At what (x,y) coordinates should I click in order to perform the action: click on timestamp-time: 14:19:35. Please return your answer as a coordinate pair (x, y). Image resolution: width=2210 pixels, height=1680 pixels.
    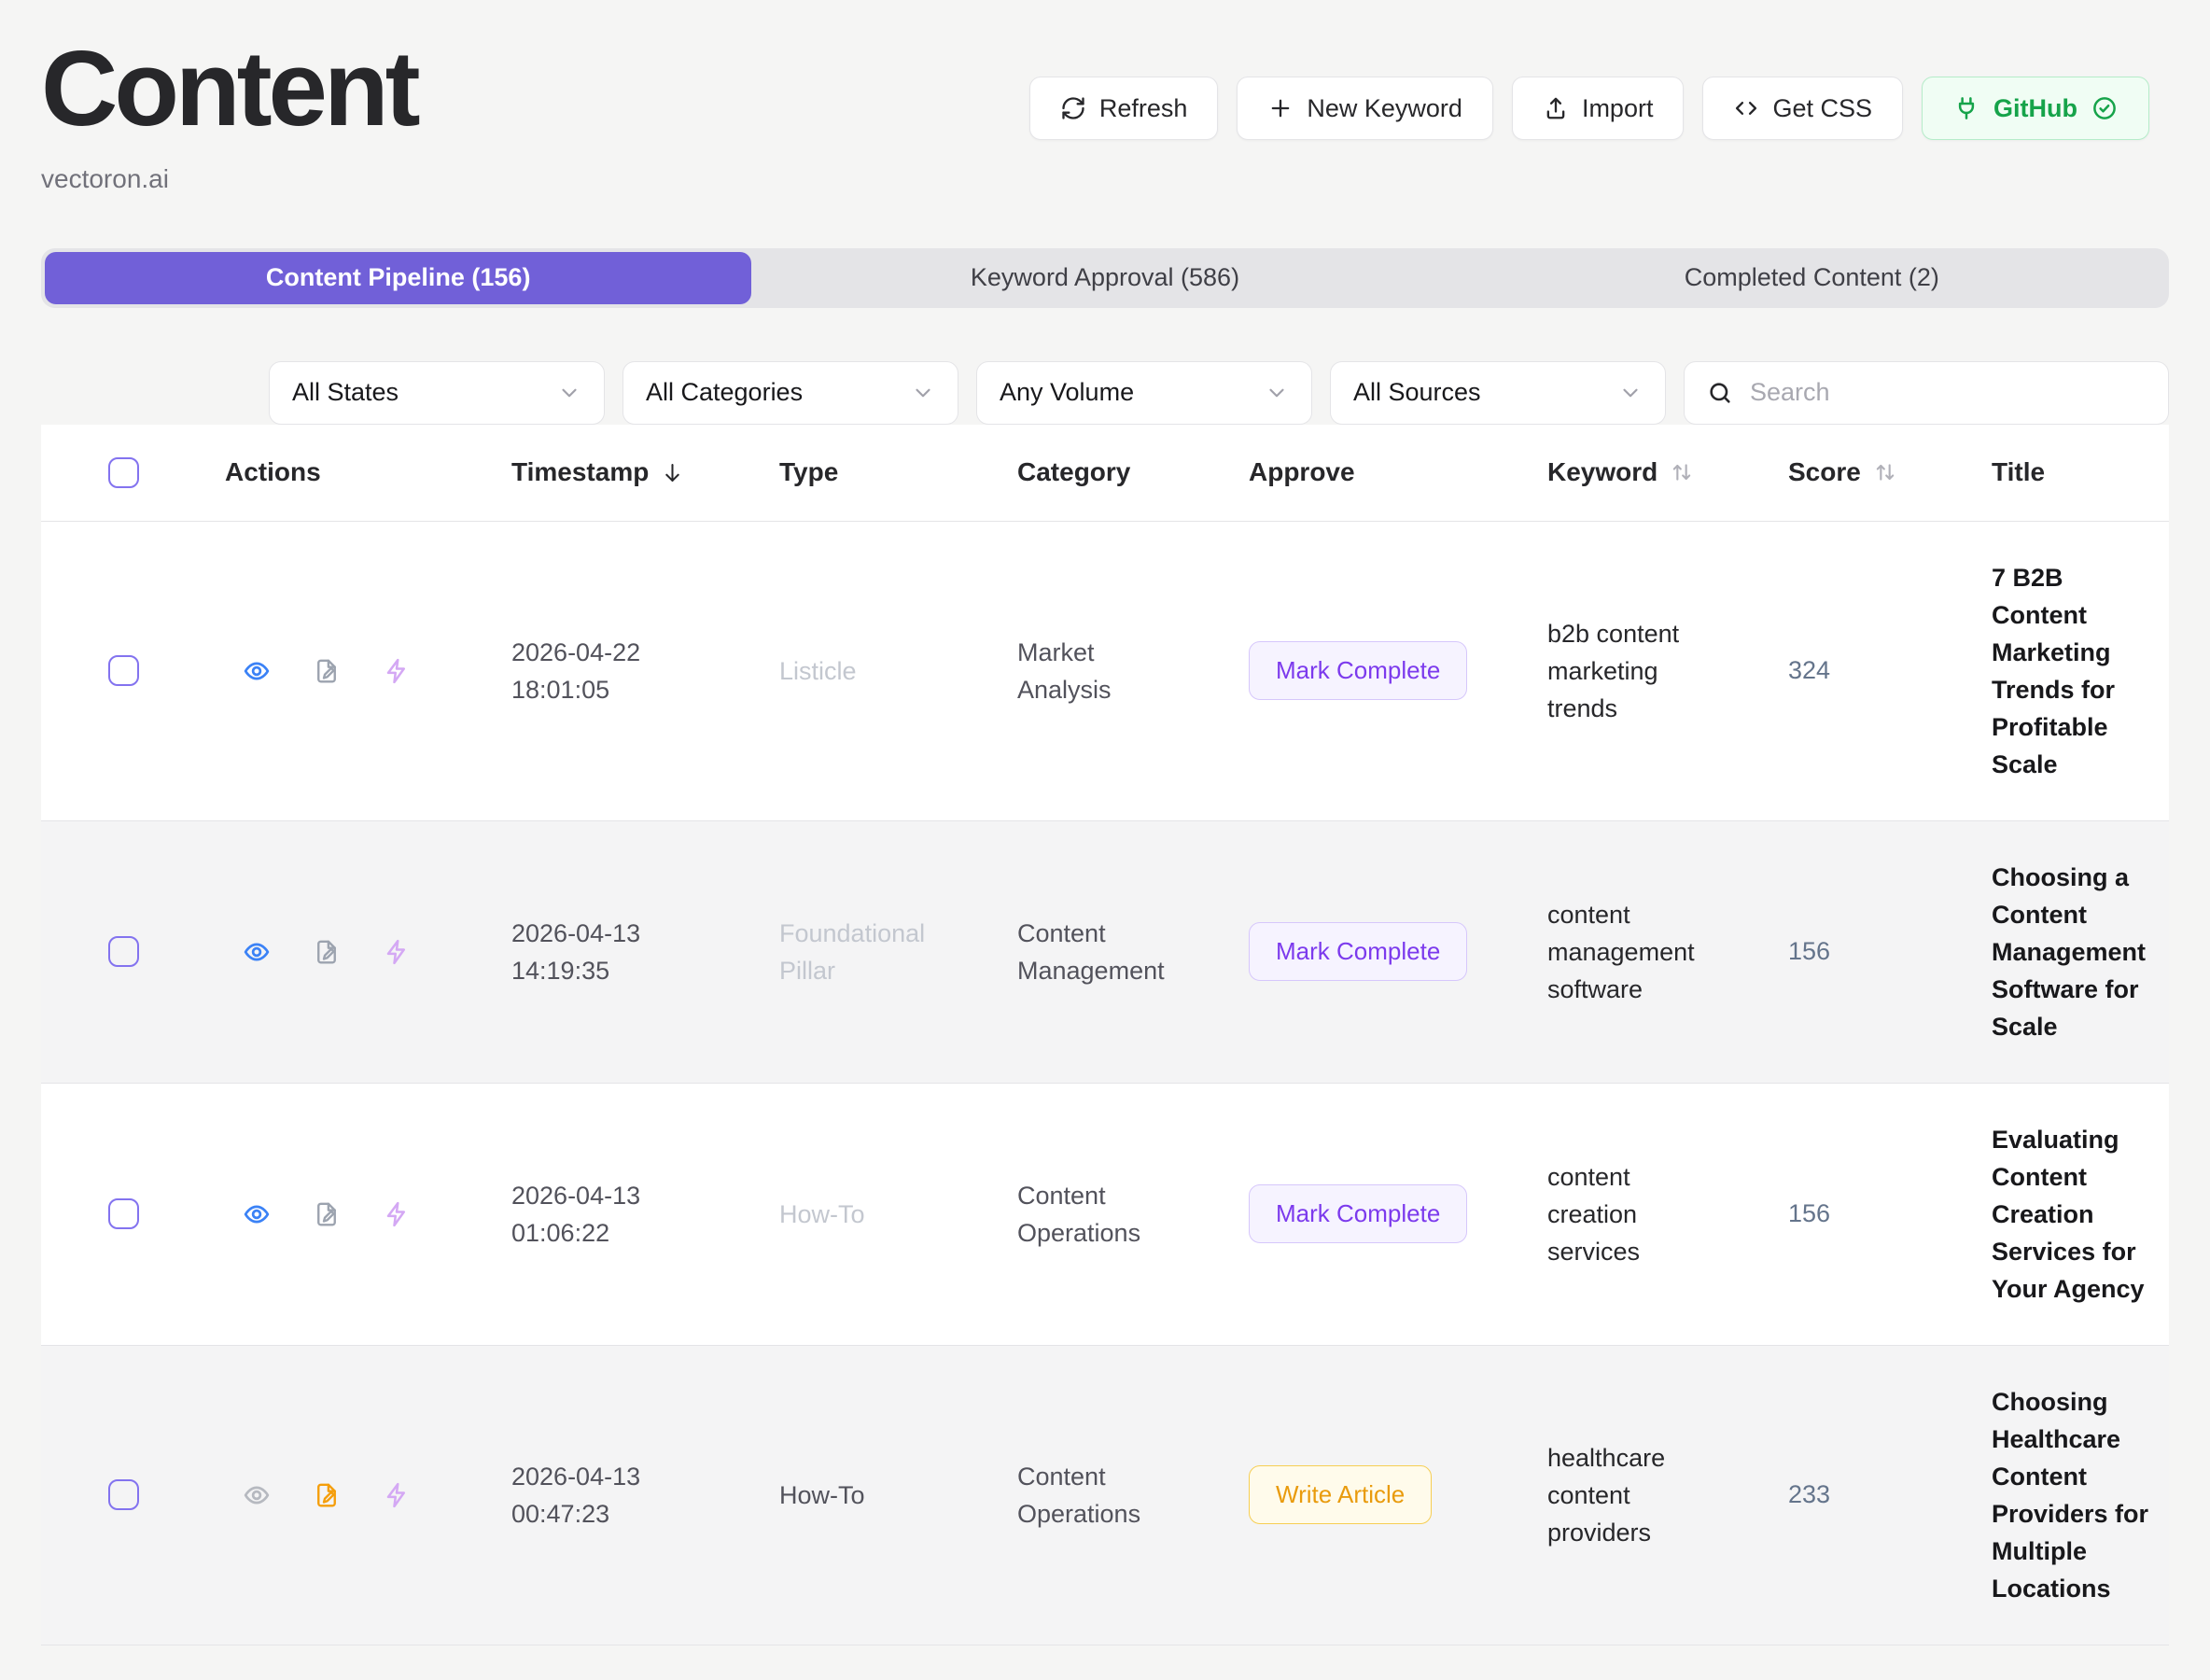
    Looking at the image, I should click on (560, 970).